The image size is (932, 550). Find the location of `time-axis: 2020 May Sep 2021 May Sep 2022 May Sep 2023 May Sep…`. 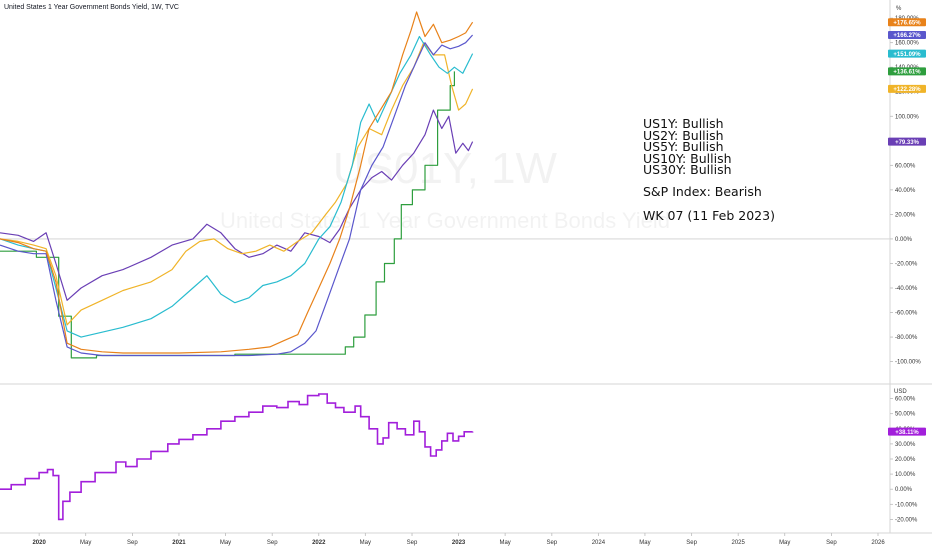

time-axis: 2020 May Sep 2021 May Sep 2022 May Sep 2023 May Sep… is located at coordinates (458, 539).